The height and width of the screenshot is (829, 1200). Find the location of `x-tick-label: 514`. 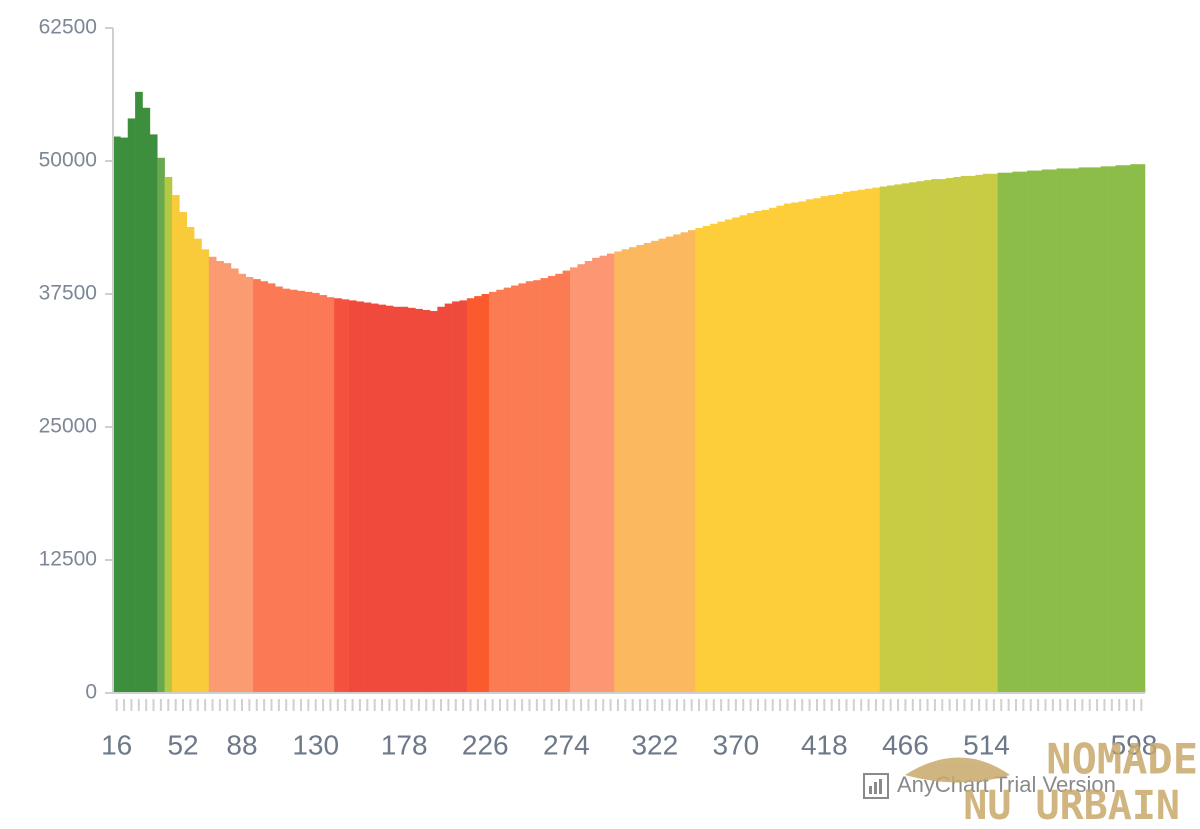

x-tick-label: 514 is located at coordinates (986, 744).